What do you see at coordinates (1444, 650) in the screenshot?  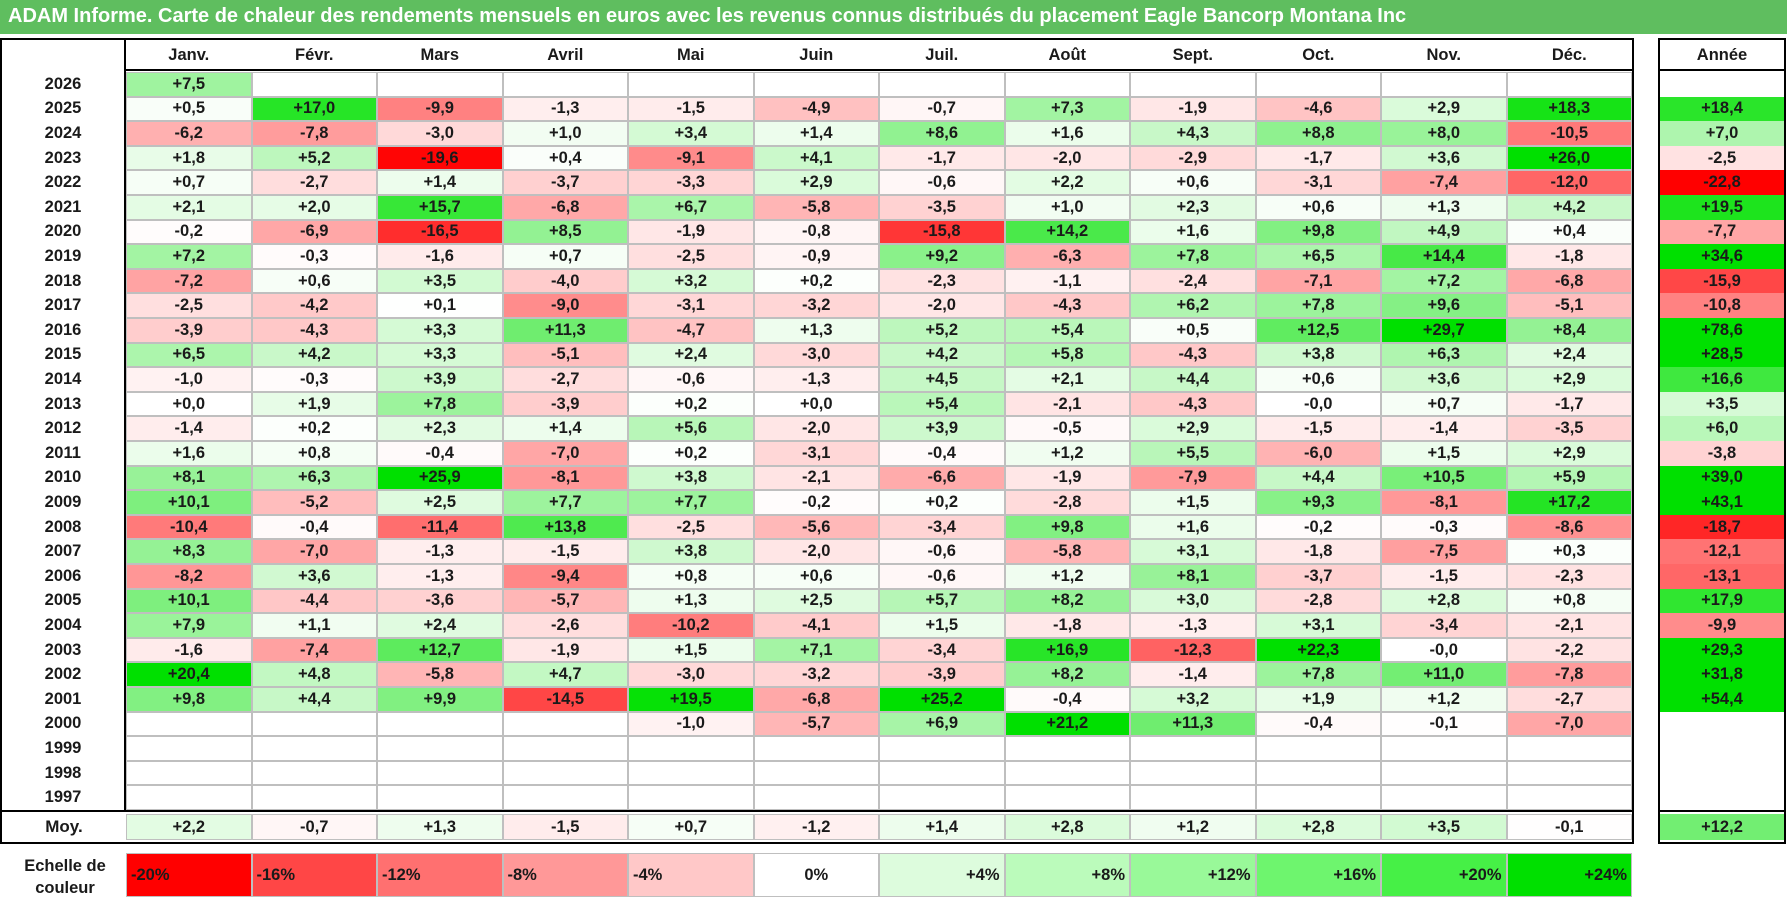 I see `heatmap-cell: -0,0` at bounding box center [1444, 650].